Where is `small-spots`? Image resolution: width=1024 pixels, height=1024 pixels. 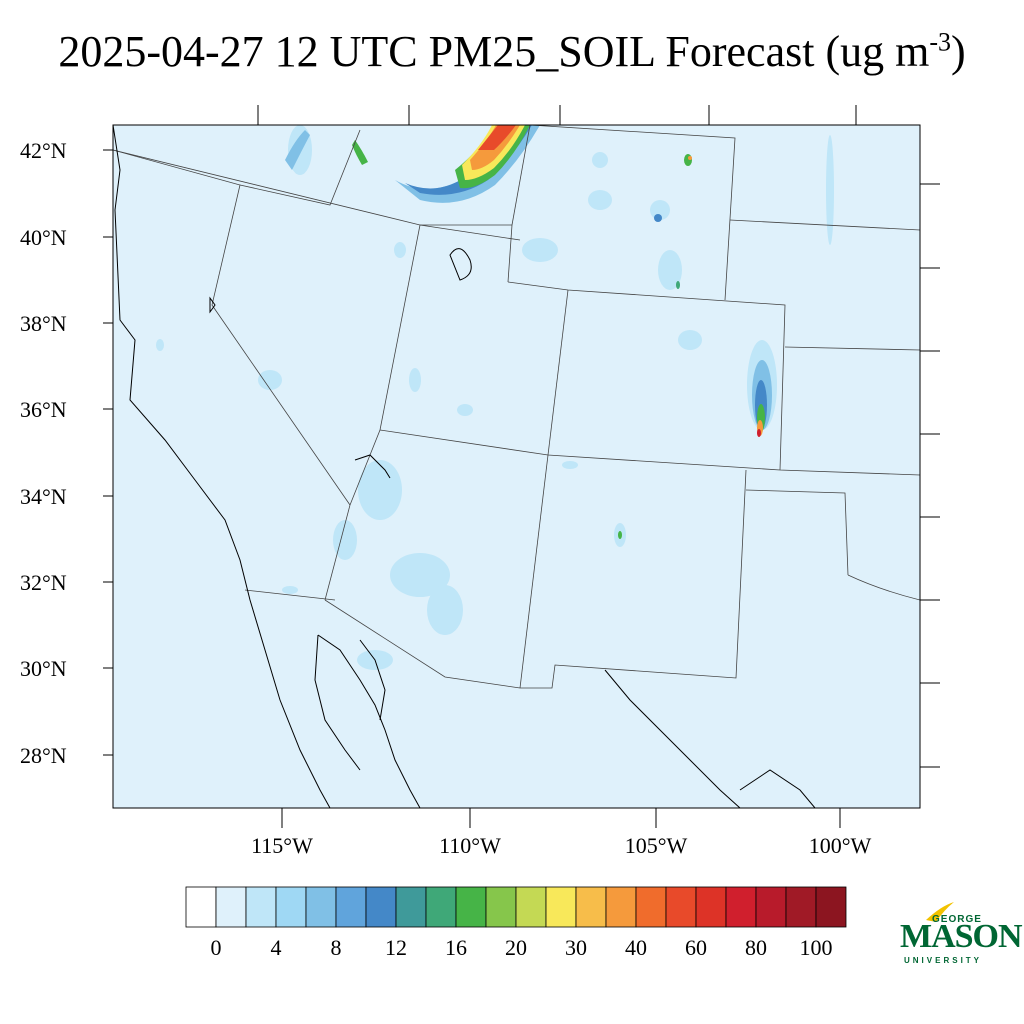 small-spots is located at coordinates (655, 346).